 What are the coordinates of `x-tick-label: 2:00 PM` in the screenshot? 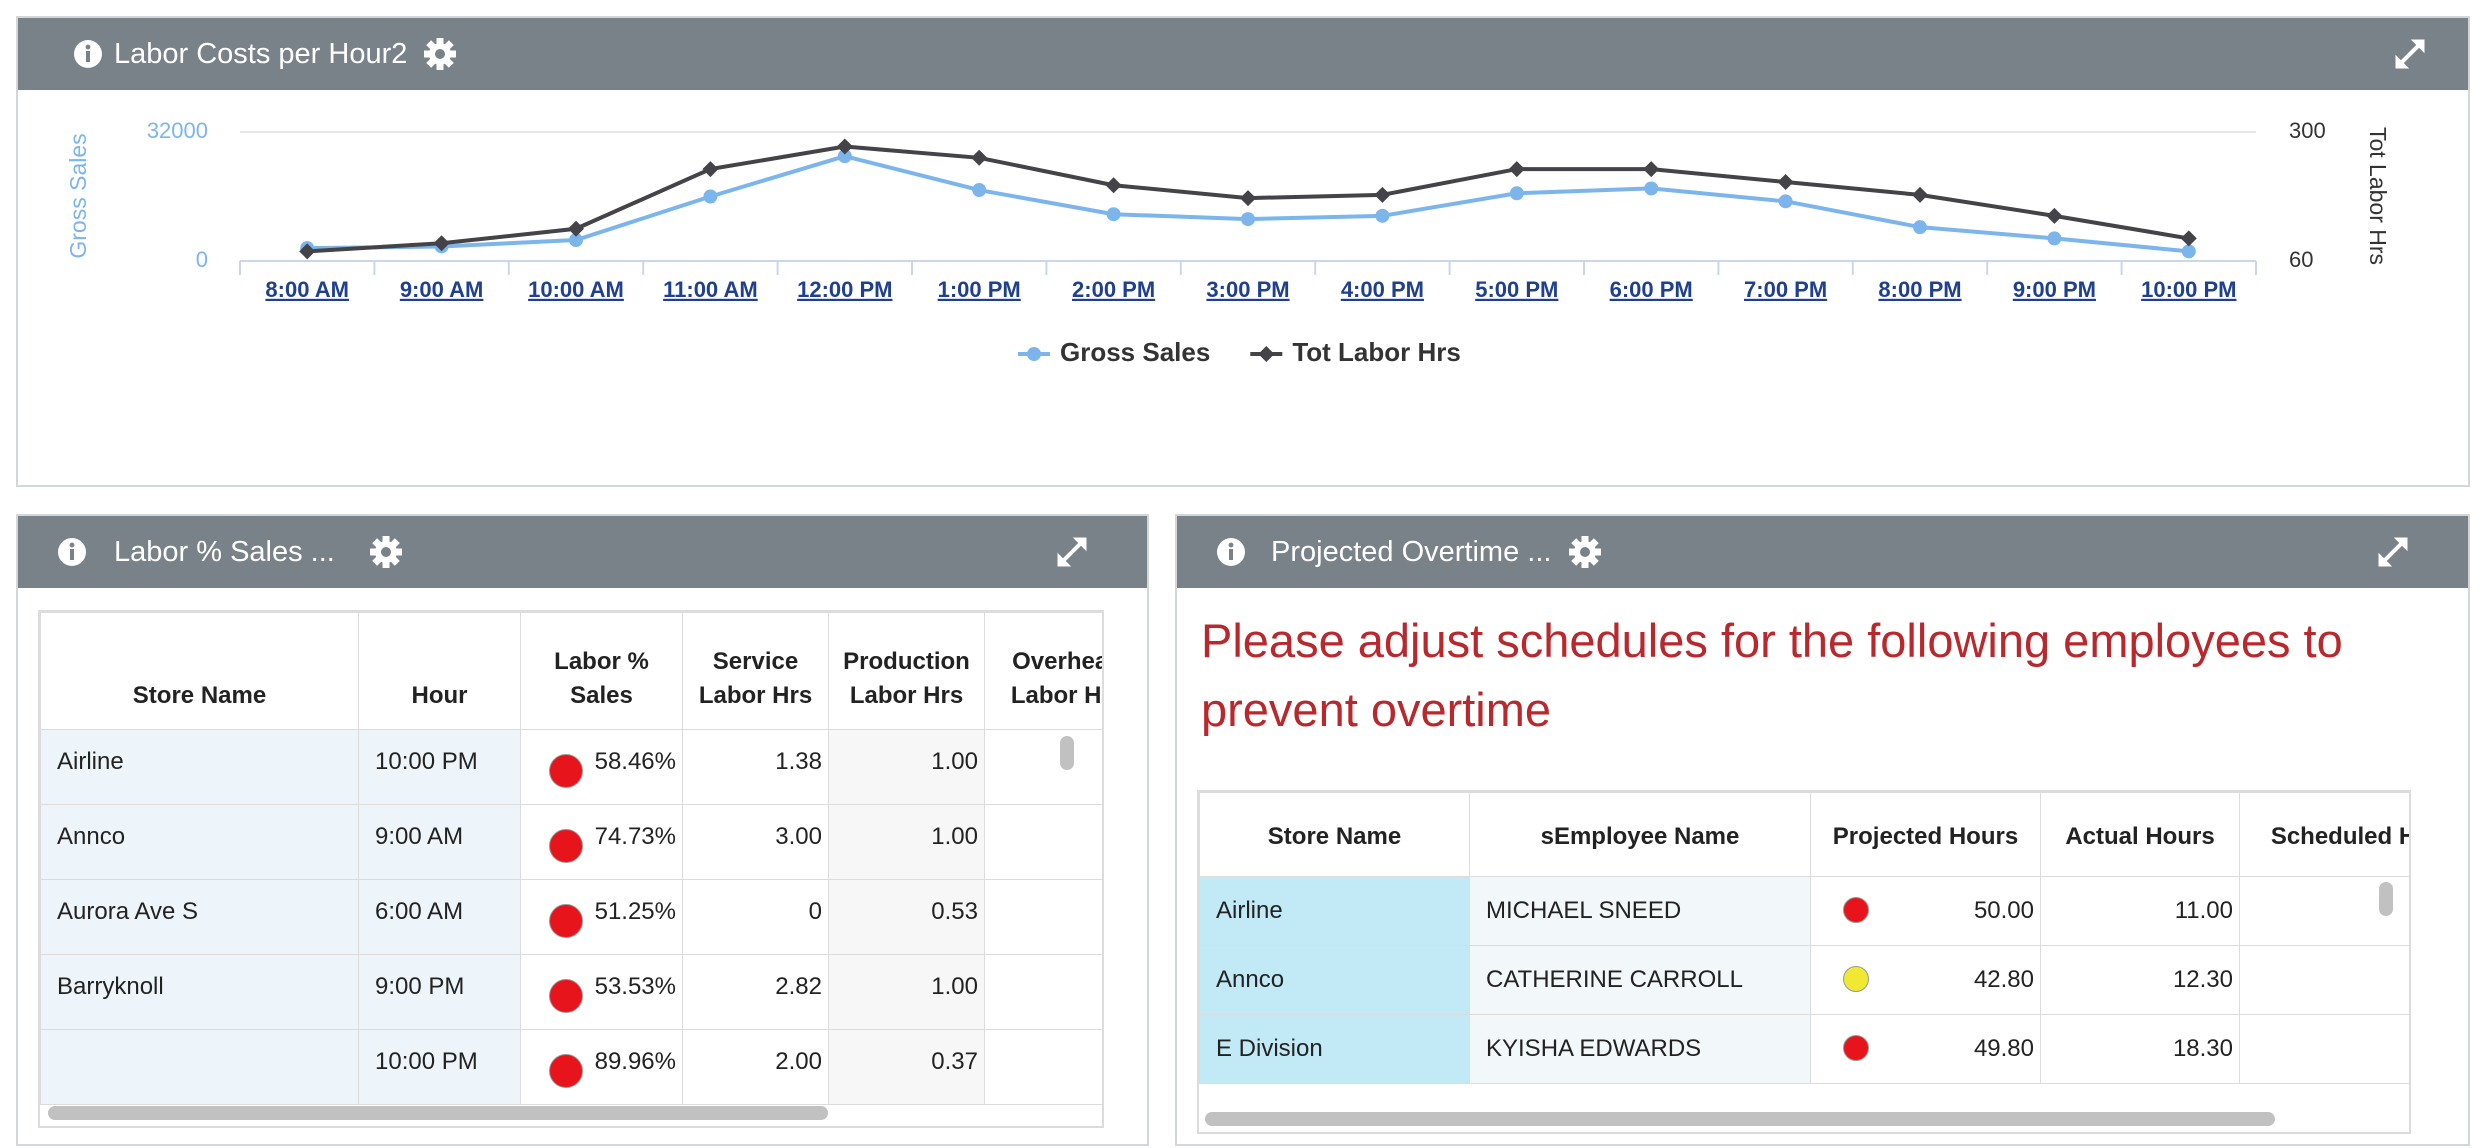 It's located at (1113, 289).